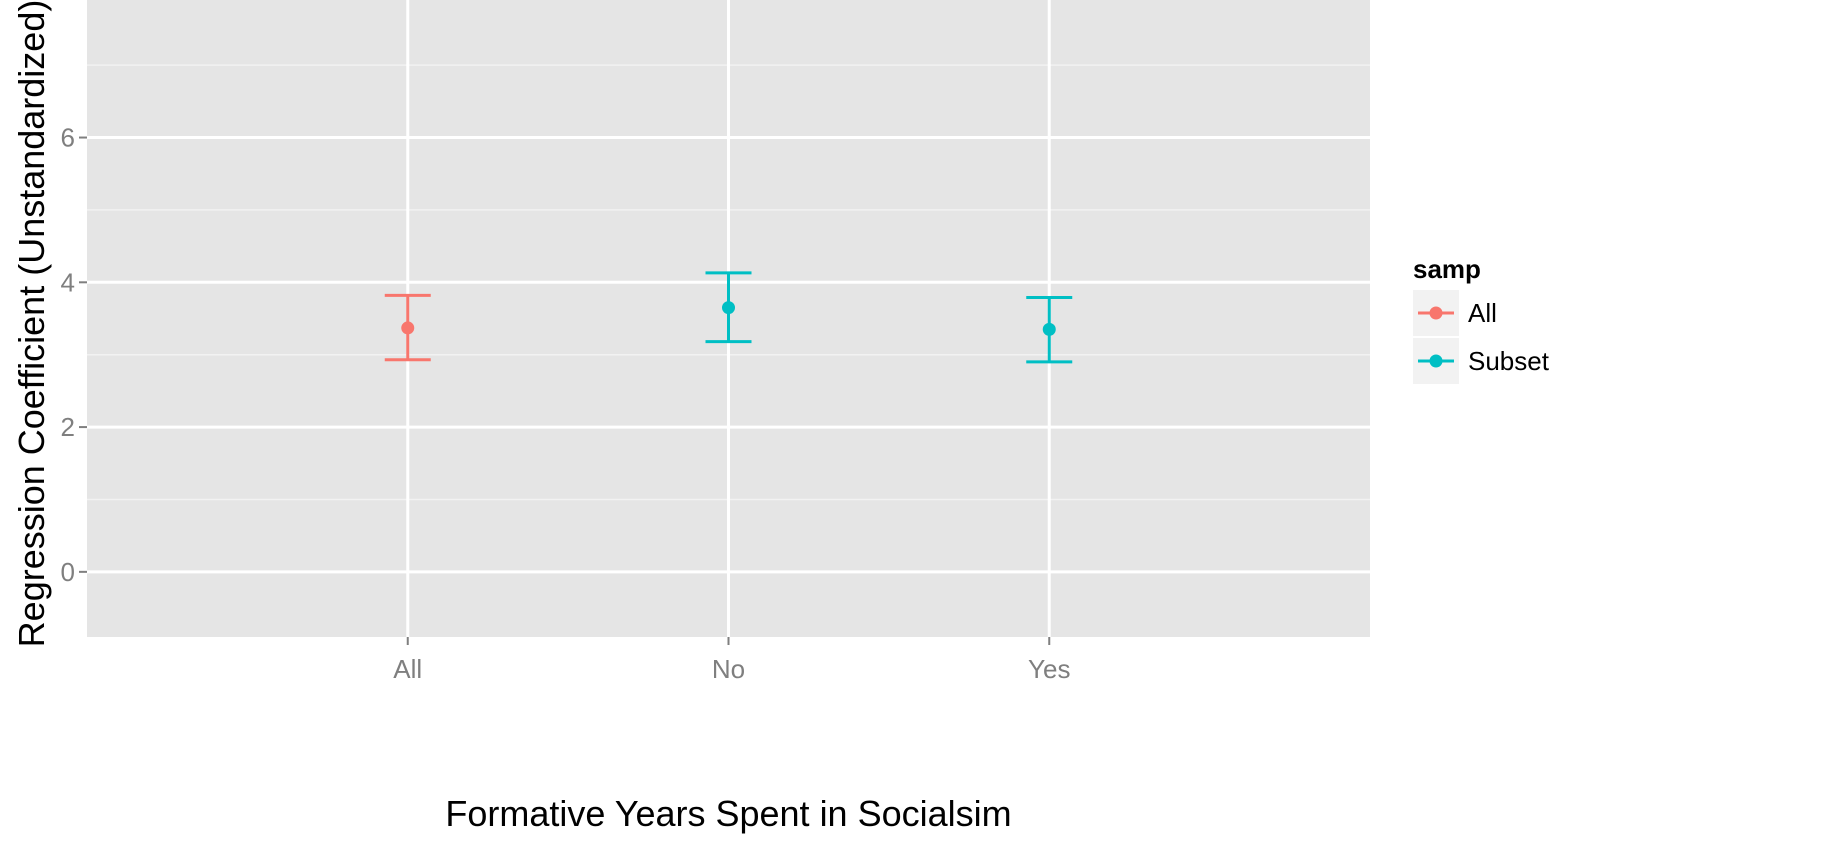  Describe the element at coordinates (1509, 361) in the screenshot. I see `legend-label: Subset` at that location.